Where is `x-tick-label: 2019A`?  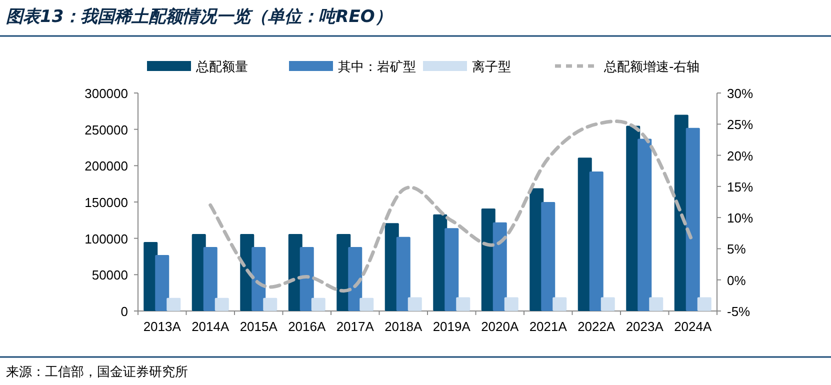 x-tick-label: 2019A is located at coordinates (451, 326).